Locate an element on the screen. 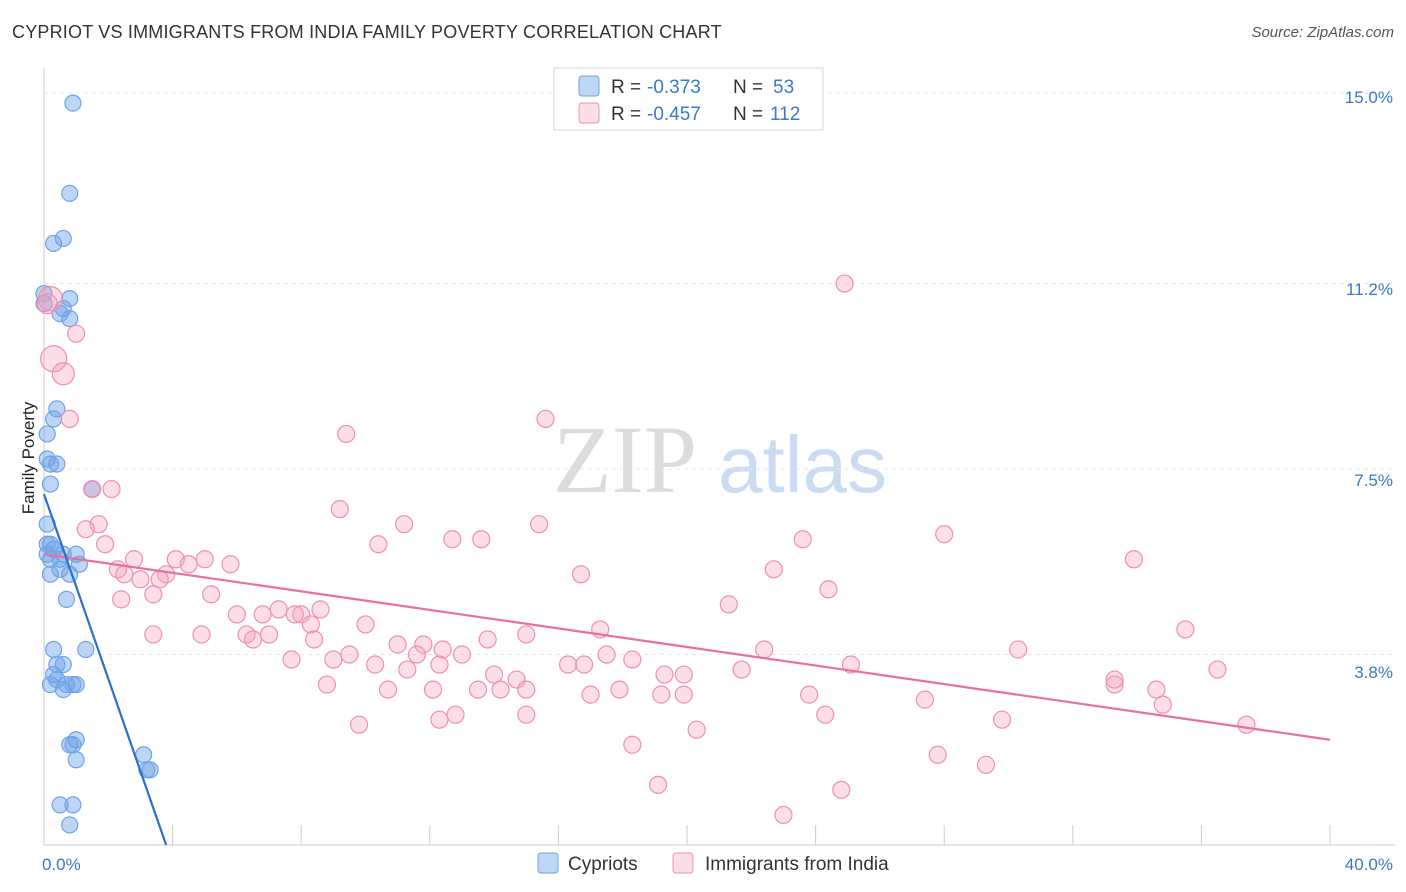 The width and height of the screenshot is (1406, 892). bottom-legend-cypriots: Cypriots is located at coordinates (603, 864).